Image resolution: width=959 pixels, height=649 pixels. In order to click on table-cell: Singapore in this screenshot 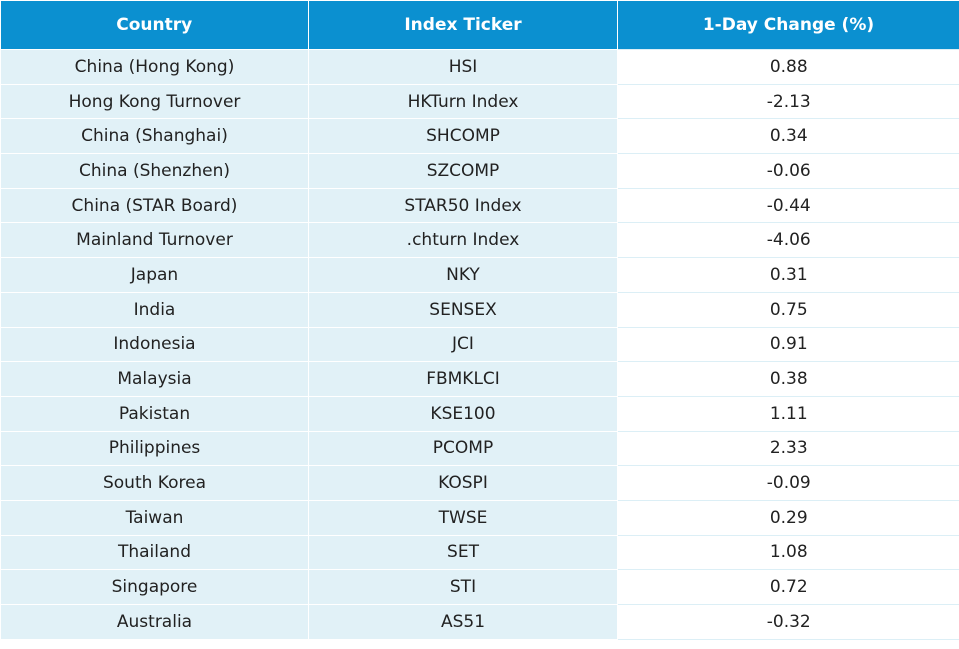, I will do `click(155, 587)`.